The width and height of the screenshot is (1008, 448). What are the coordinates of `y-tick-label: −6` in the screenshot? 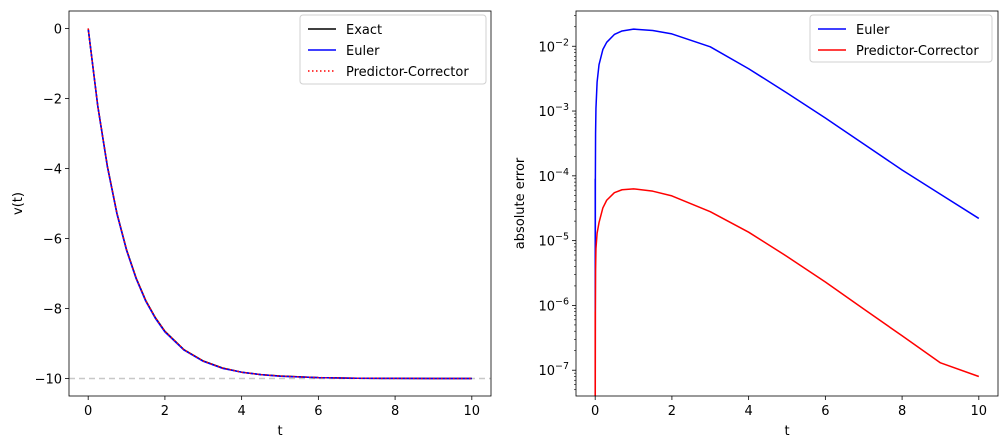 It's located at (52, 240).